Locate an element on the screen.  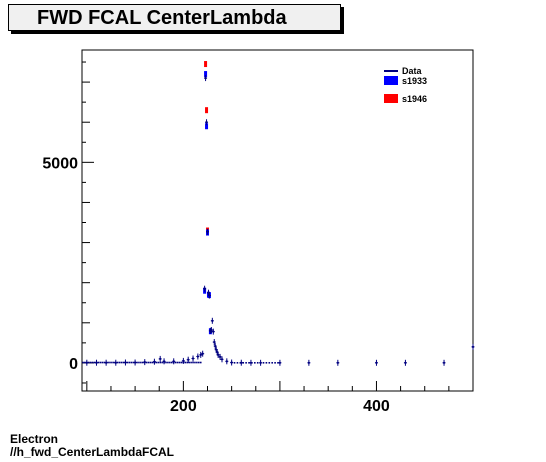
legend-s1946-marker is located at coordinates (391, 98).